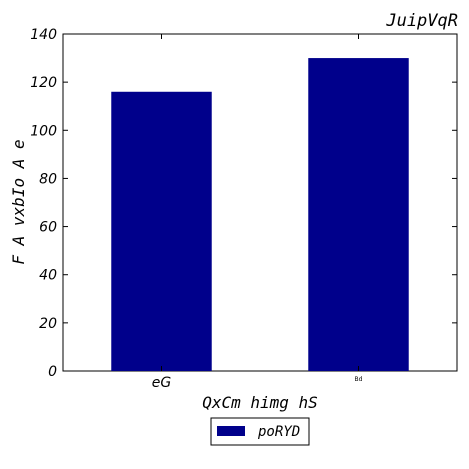 The width and height of the screenshot is (469, 469). What do you see at coordinates (358, 214) in the screenshot?
I see `bar-Bd` at bounding box center [358, 214].